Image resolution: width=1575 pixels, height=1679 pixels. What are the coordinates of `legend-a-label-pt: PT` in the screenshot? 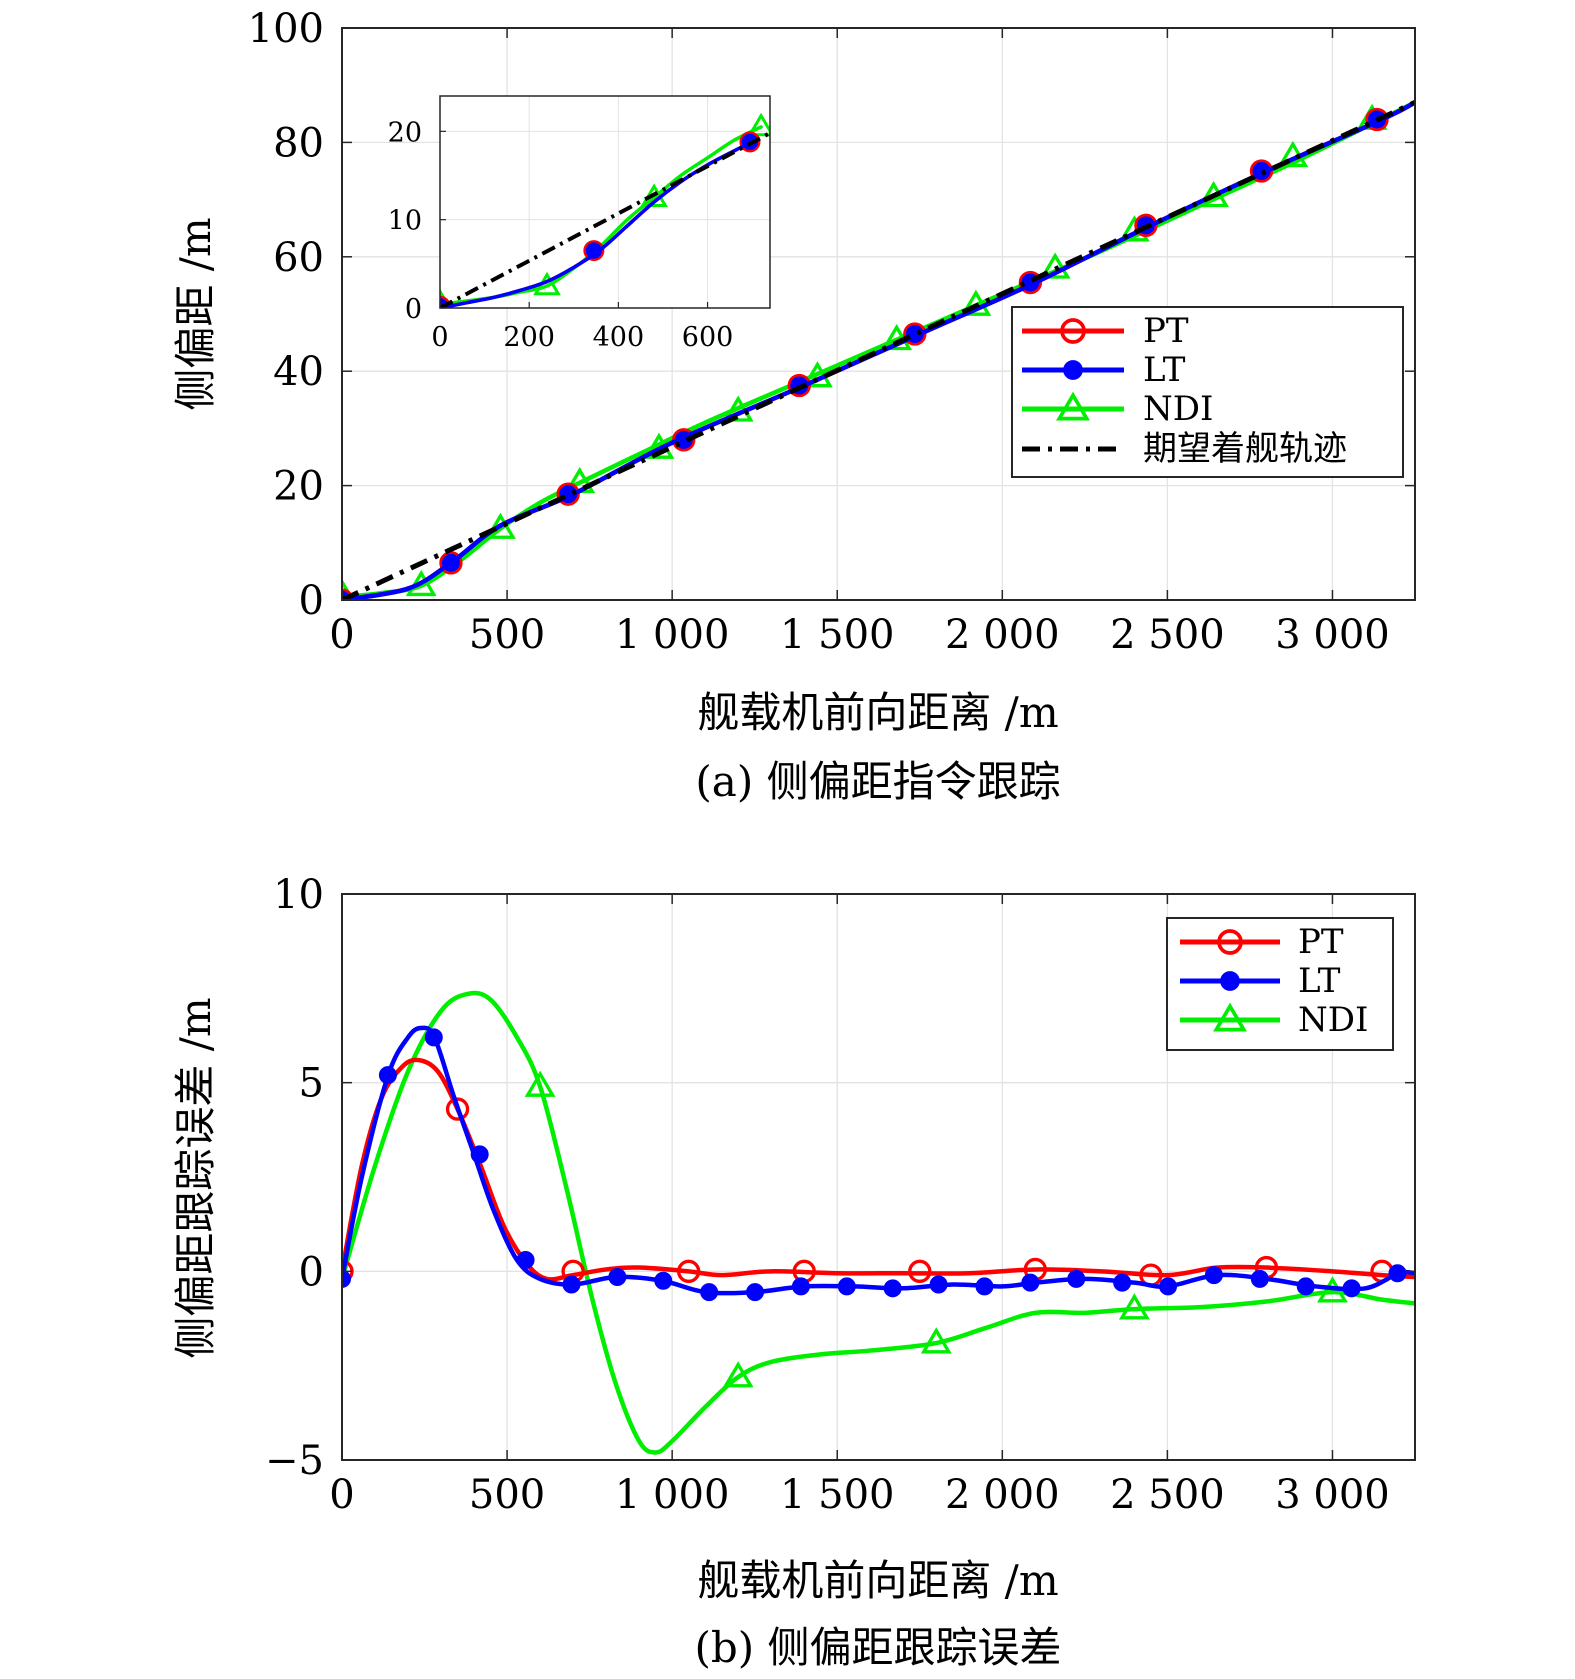 It's located at (1166, 331).